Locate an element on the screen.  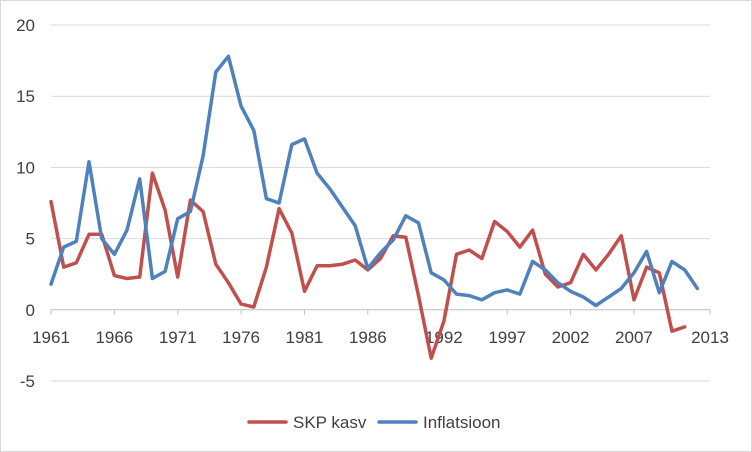
legend-label: Inflatsioon is located at coordinates (462, 422).